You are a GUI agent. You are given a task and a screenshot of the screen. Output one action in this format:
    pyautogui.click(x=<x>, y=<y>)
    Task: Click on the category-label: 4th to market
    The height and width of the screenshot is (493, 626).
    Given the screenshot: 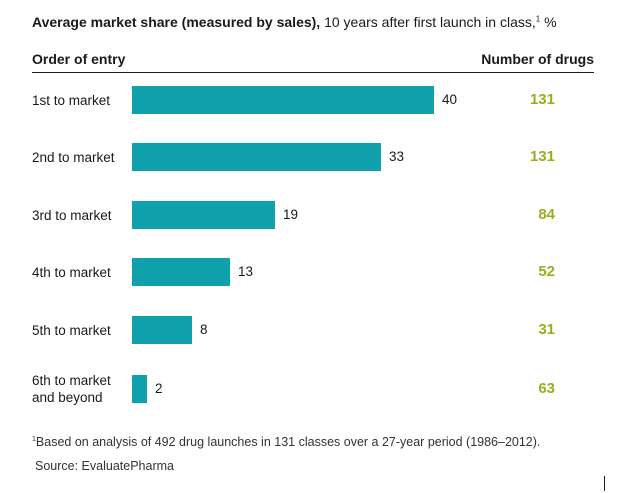 What is the action you would take?
    pyautogui.click(x=82, y=272)
    